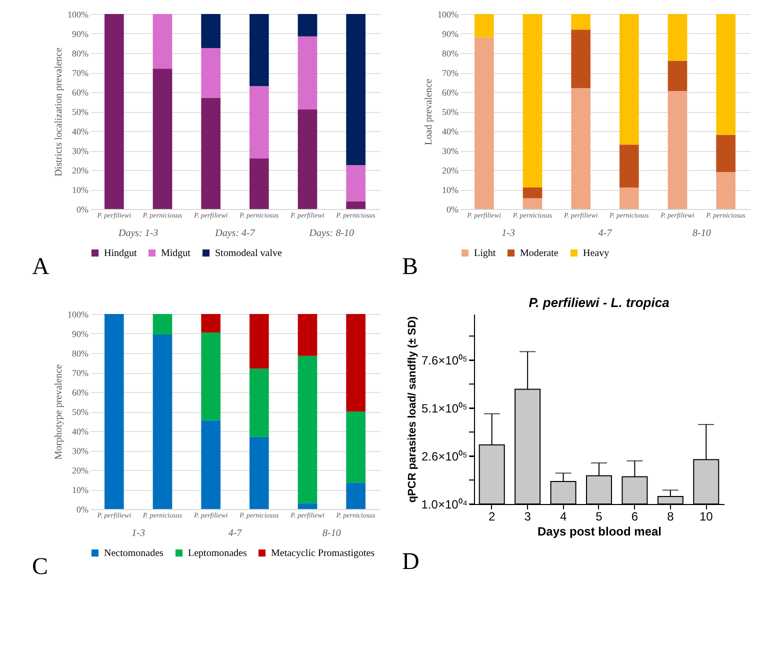  Describe the element at coordinates (563, 517) in the screenshot. I see `x-tick-label: 4` at that location.